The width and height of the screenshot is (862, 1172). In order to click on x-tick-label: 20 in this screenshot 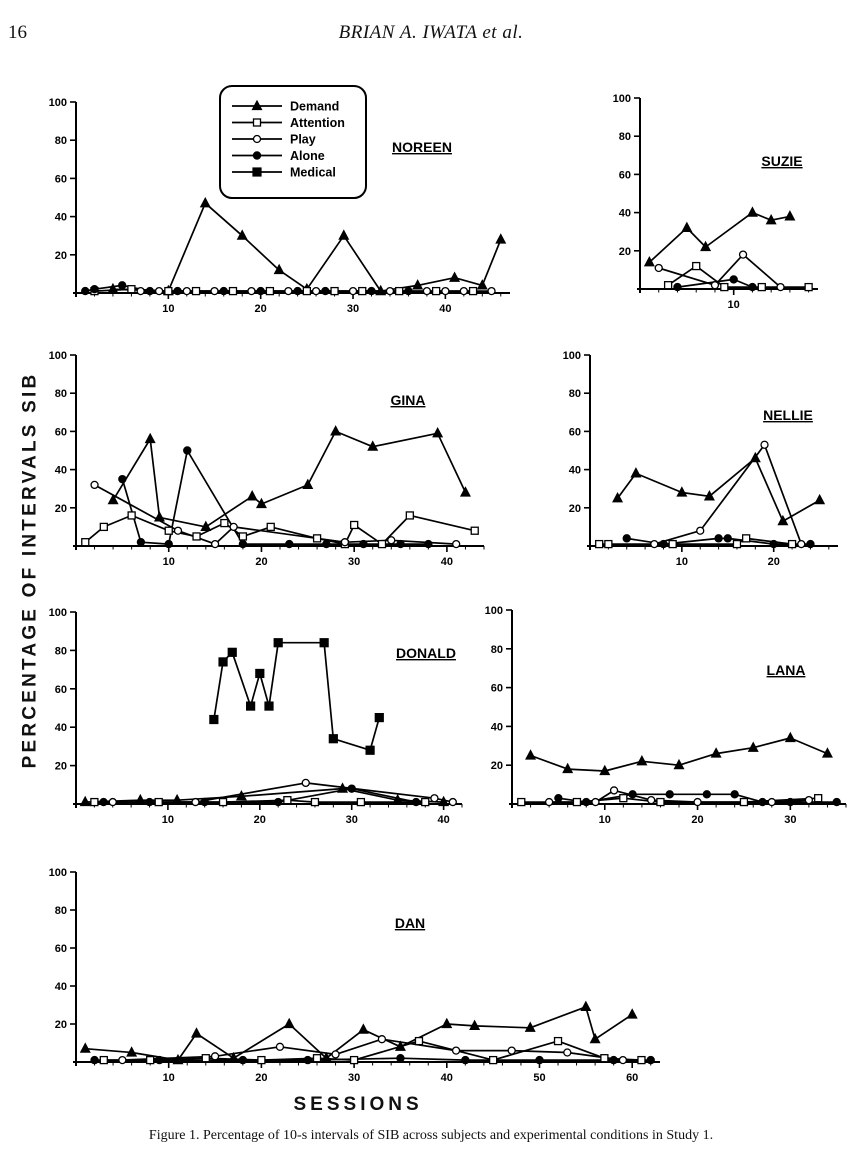, I will do `click(697, 820)`.